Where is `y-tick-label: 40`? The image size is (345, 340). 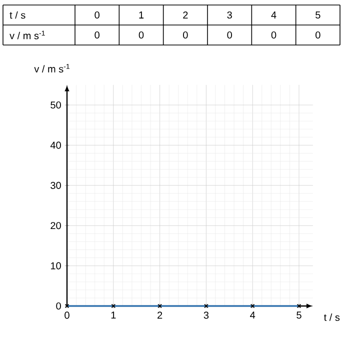 y-tick-label: 40 is located at coordinates (55, 145).